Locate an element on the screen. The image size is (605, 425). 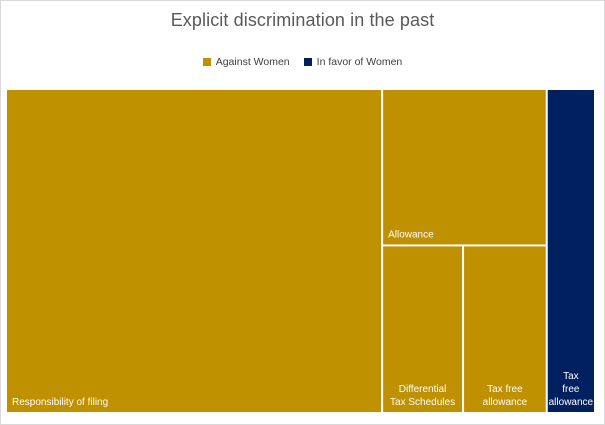
treemap-label: Differential Tax Schedules is located at coordinates (422, 396).